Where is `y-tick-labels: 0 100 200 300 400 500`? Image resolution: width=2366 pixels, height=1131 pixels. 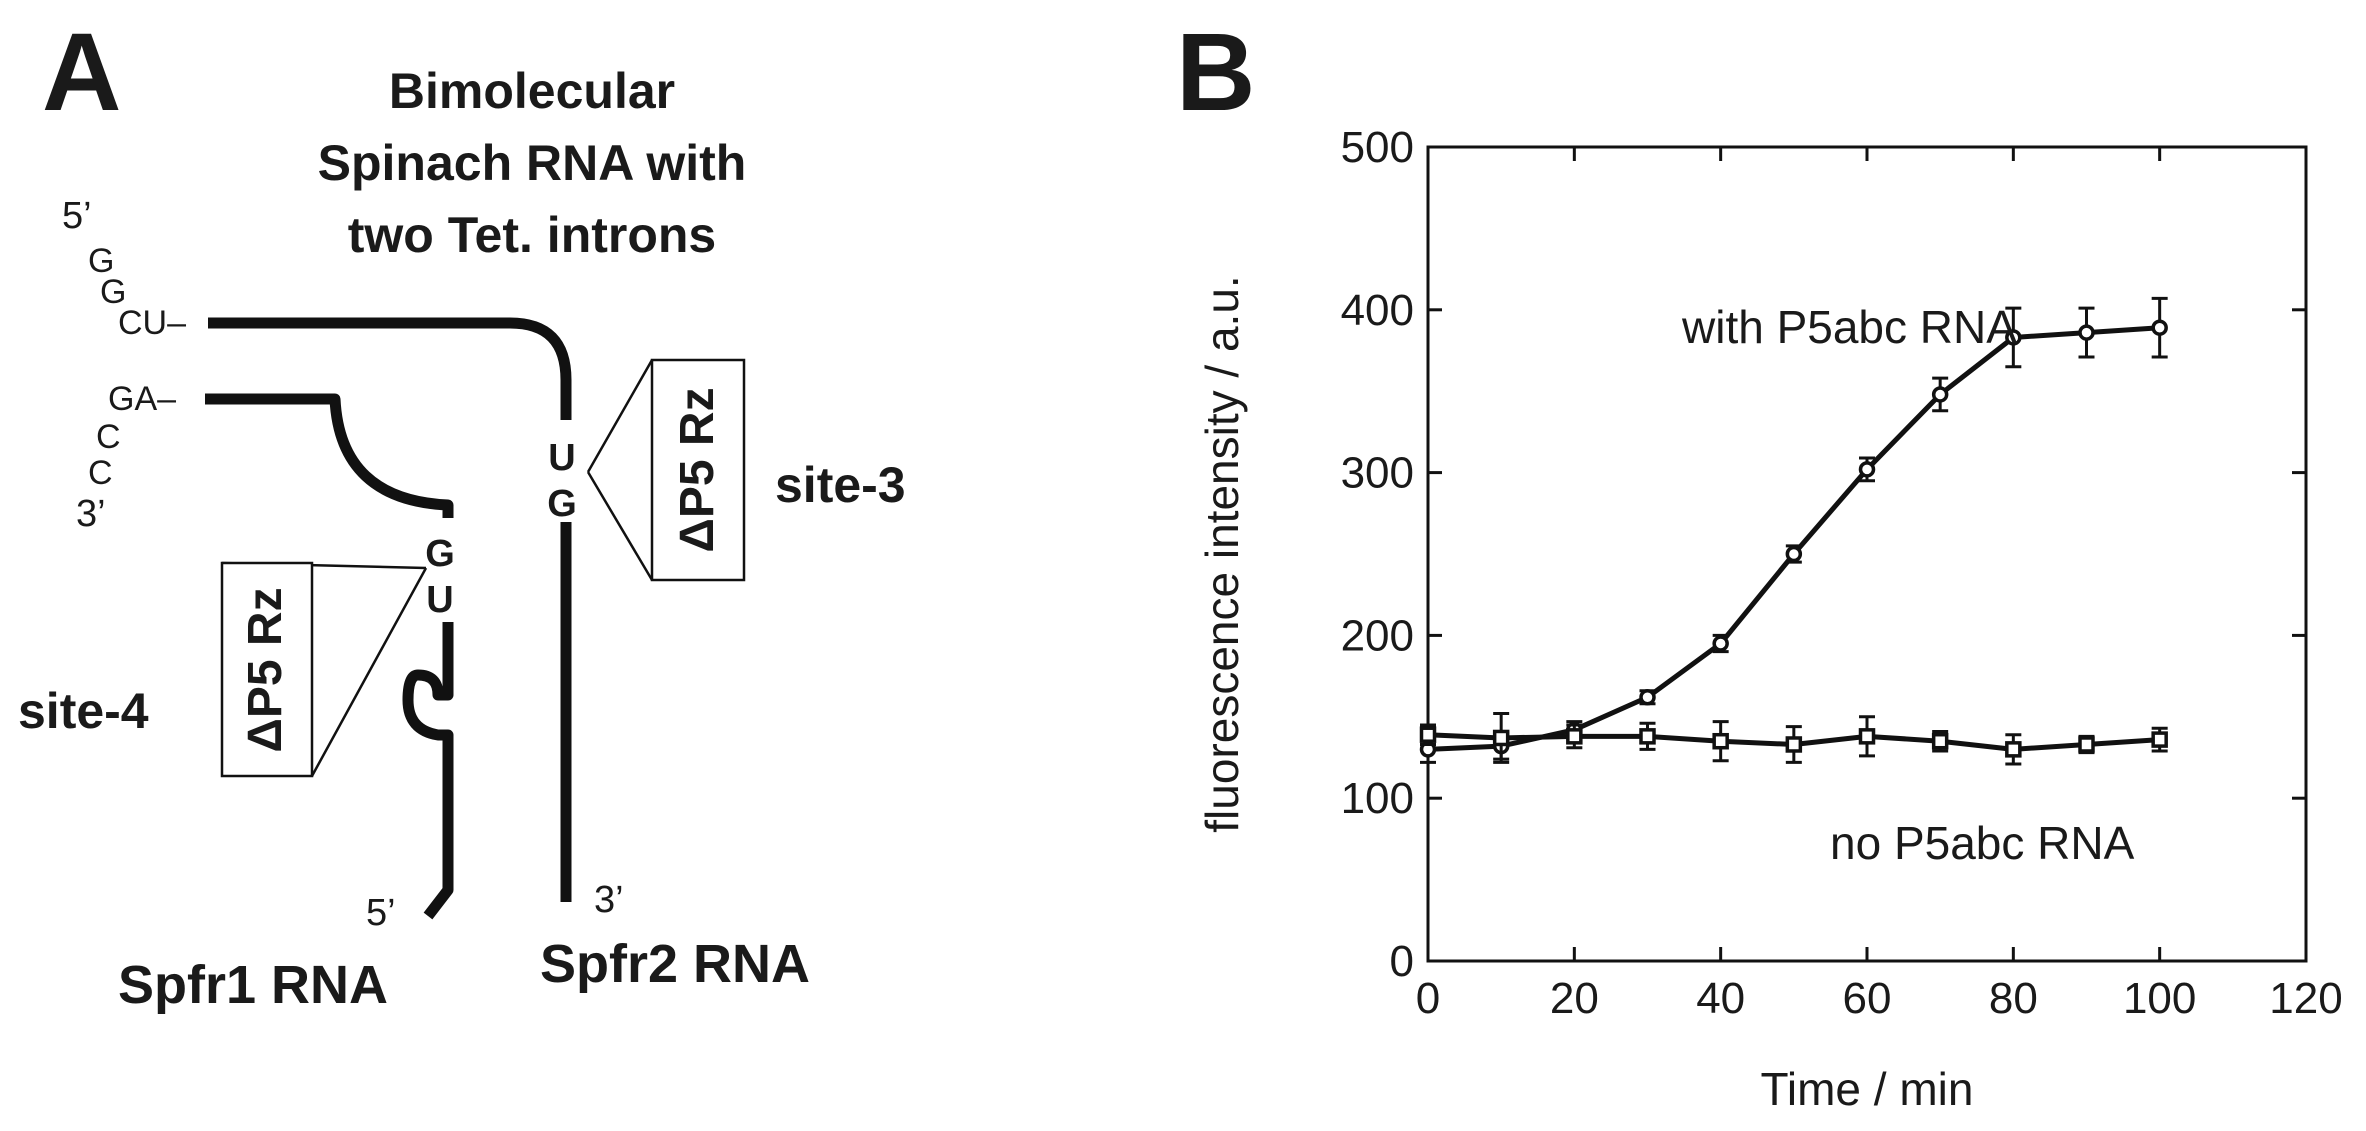 y-tick-labels: 0 100 200 300 400 500 is located at coordinates (1377, 554).